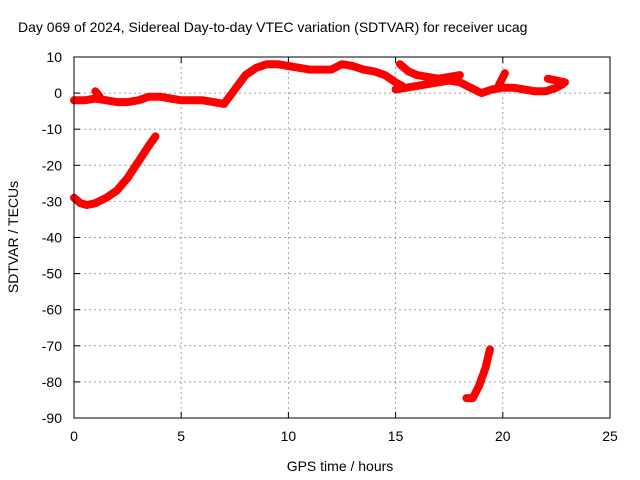 The image size is (640, 480). Describe the element at coordinates (52, 201) in the screenshot. I see `y-tick-label: -30` at that location.